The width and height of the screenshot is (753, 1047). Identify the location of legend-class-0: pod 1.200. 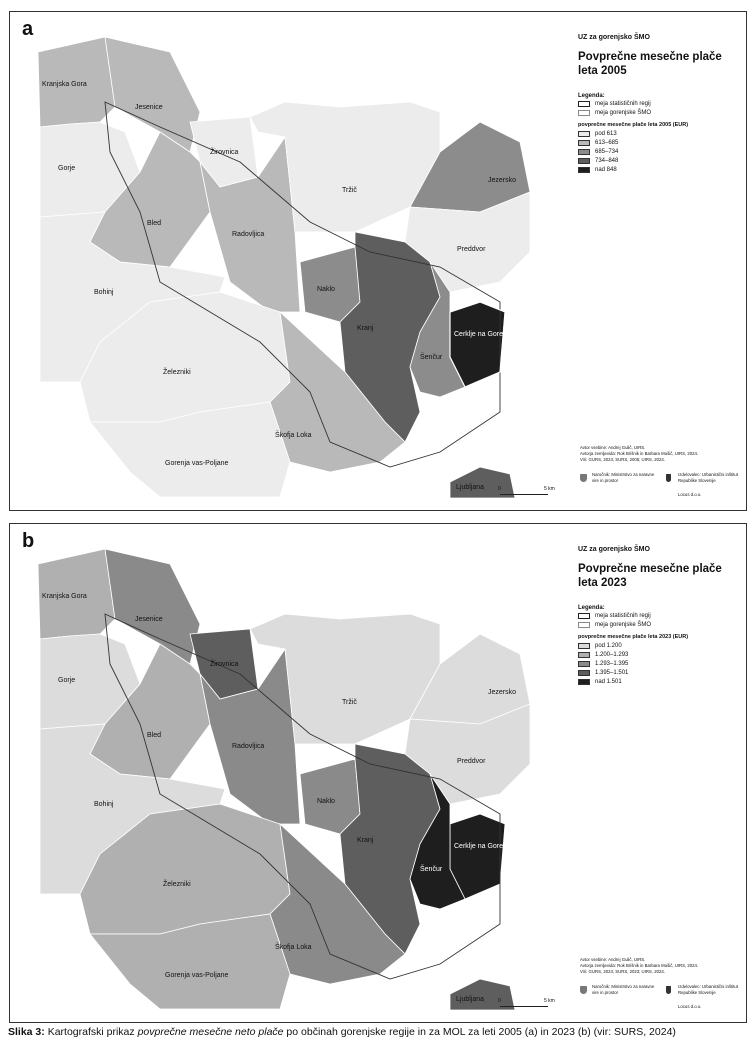
(660, 645).